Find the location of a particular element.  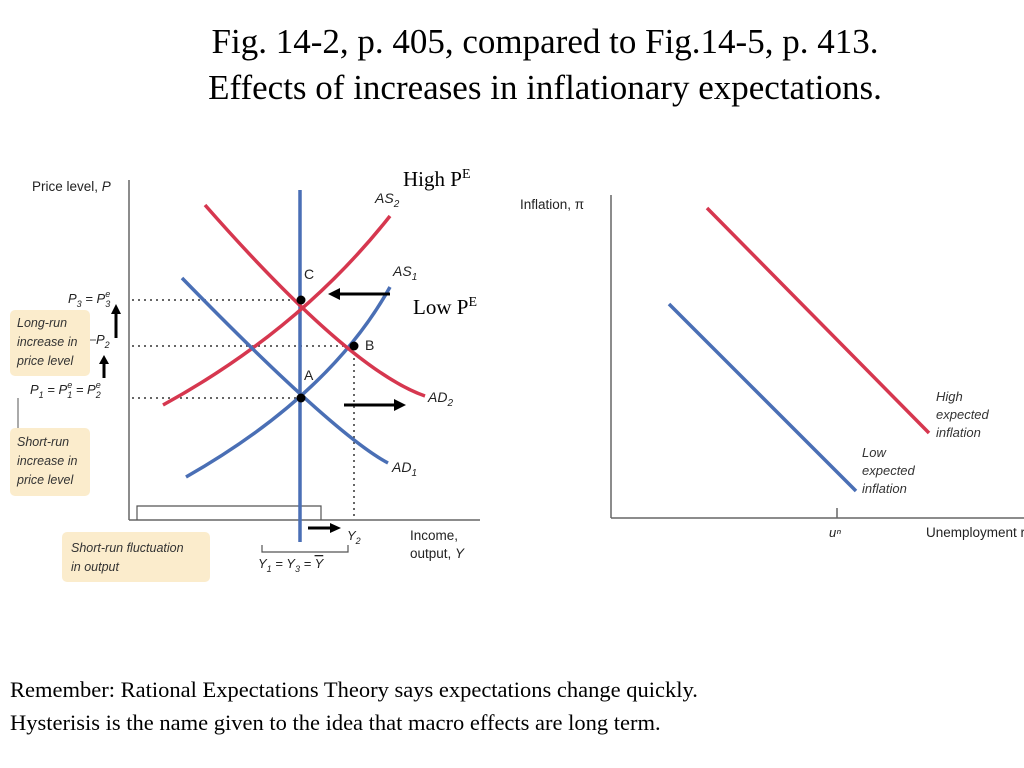

label-ad2: AD2 is located at coordinates (440, 399).